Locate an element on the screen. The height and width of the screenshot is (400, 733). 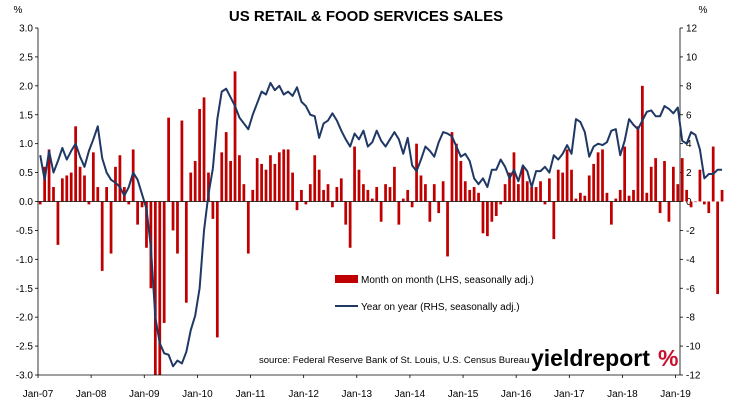
right-tick-label: 4 is located at coordinates (689, 144).